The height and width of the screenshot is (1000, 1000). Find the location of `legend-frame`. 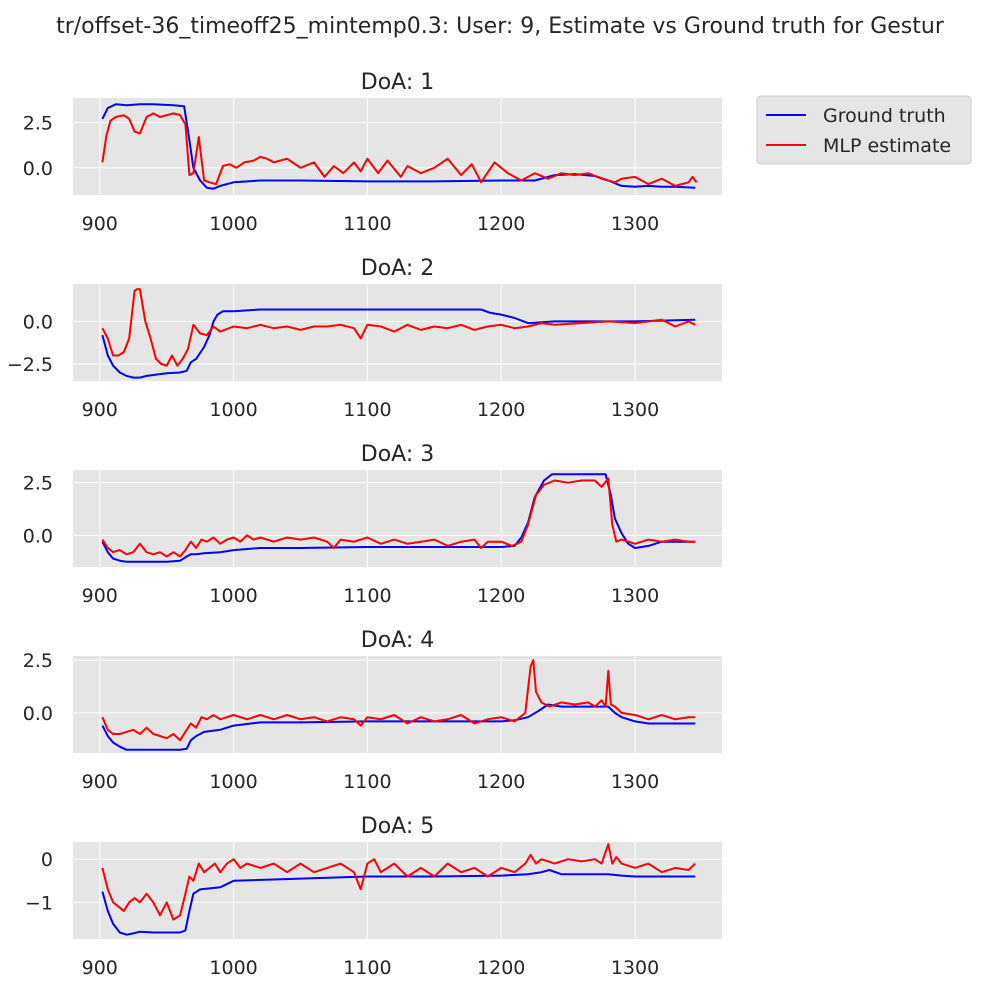

legend-frame is located at coordinates (864, 130).